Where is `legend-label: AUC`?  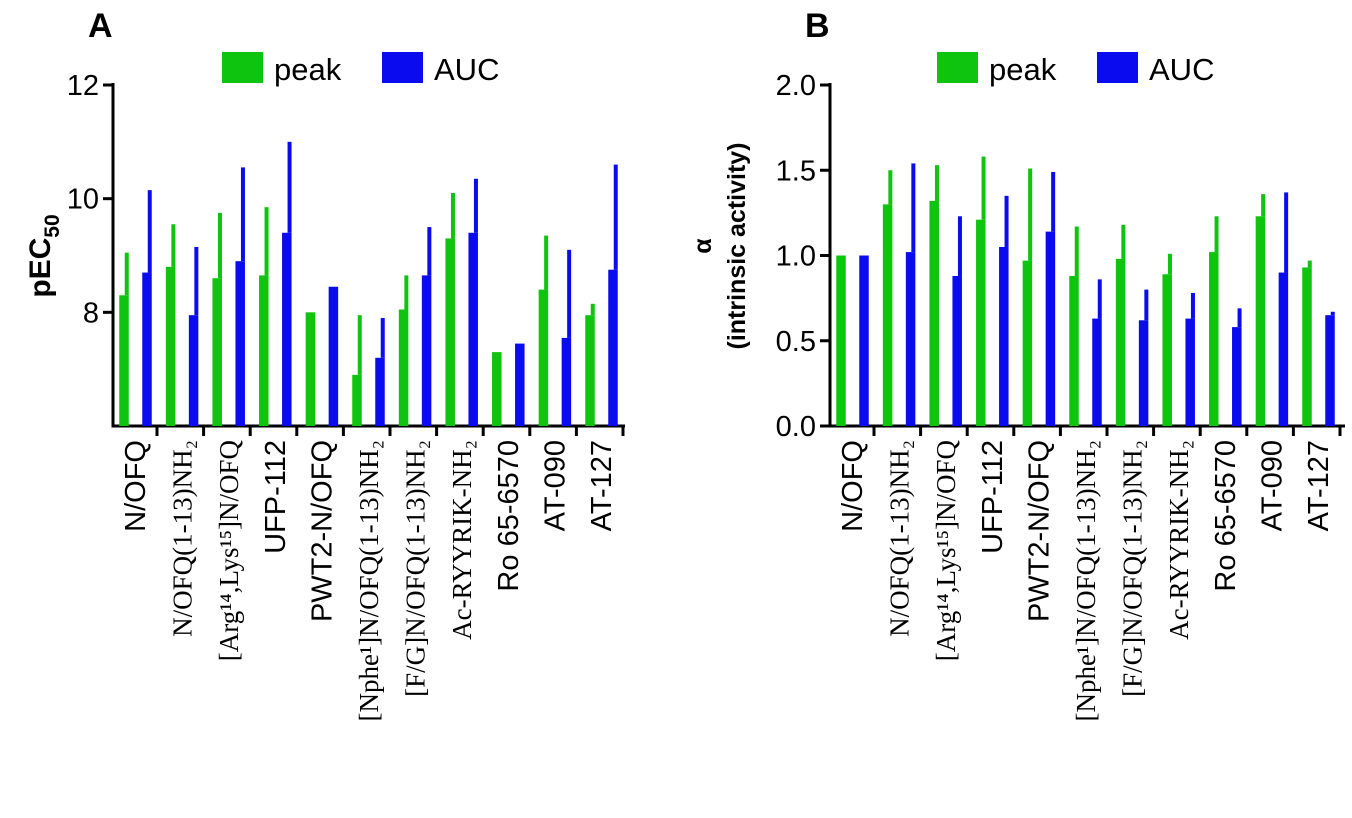
legend-label: AUC is located at coordinates (1181, 69).